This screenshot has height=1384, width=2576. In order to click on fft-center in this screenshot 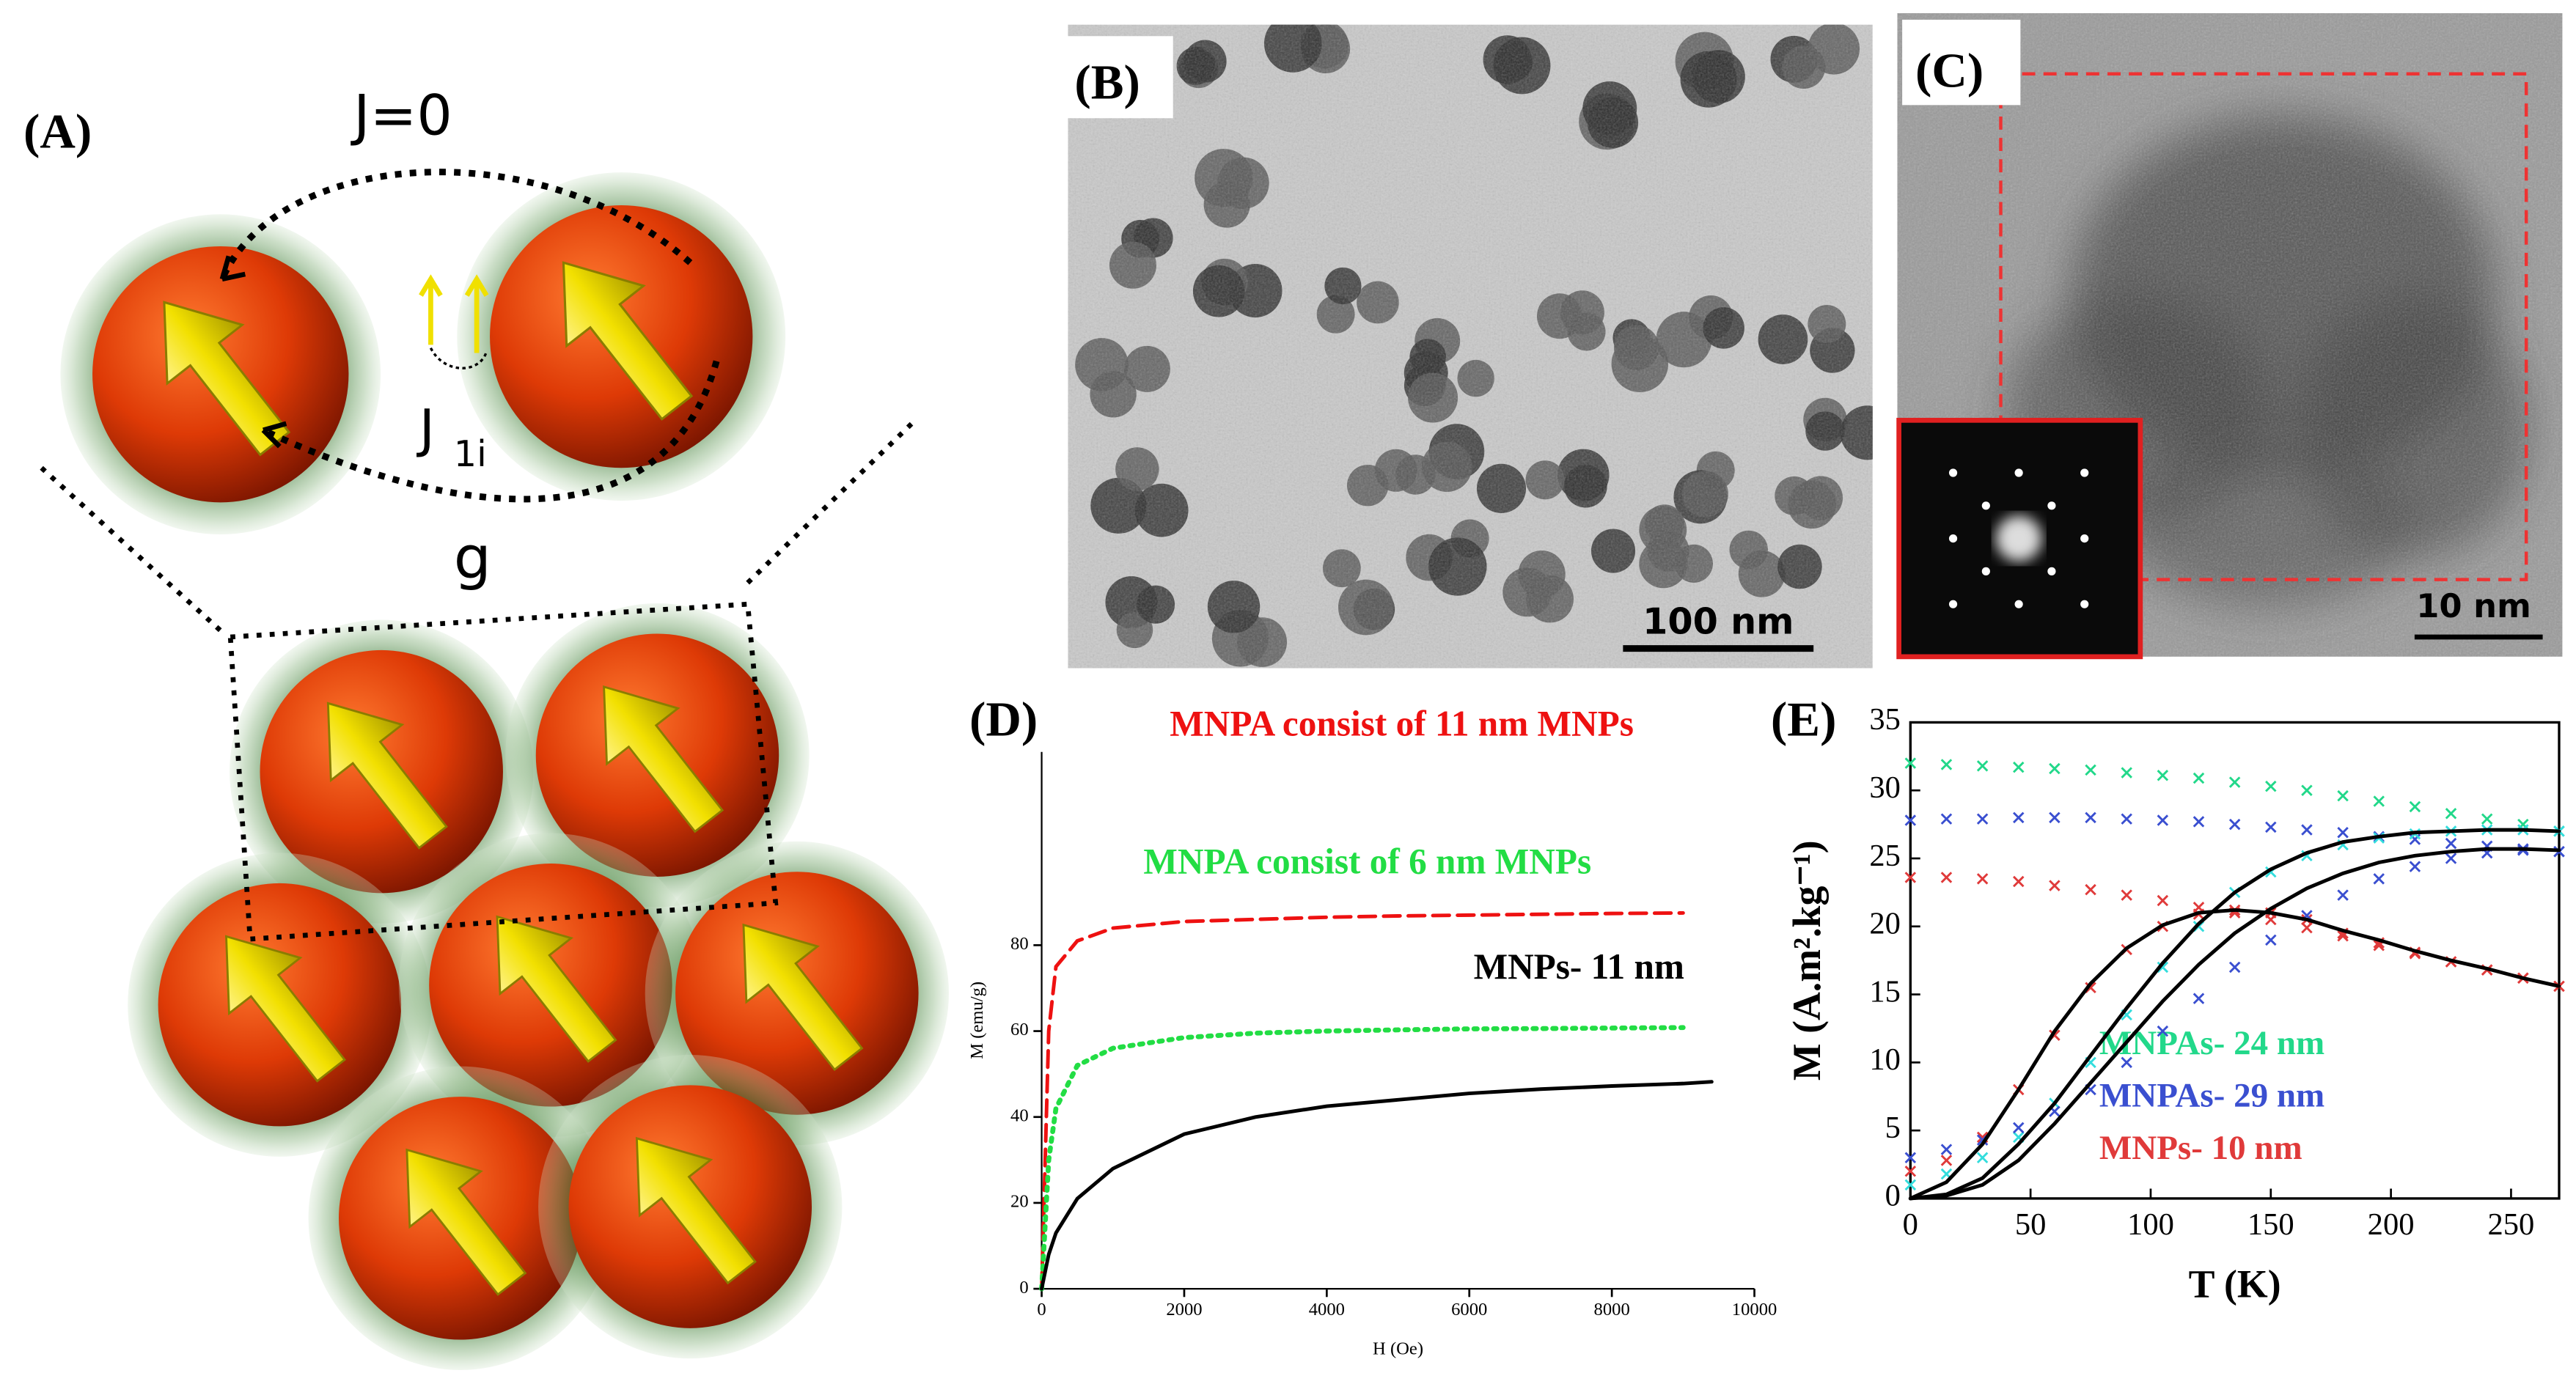, I will do `click(2019, 538)`.